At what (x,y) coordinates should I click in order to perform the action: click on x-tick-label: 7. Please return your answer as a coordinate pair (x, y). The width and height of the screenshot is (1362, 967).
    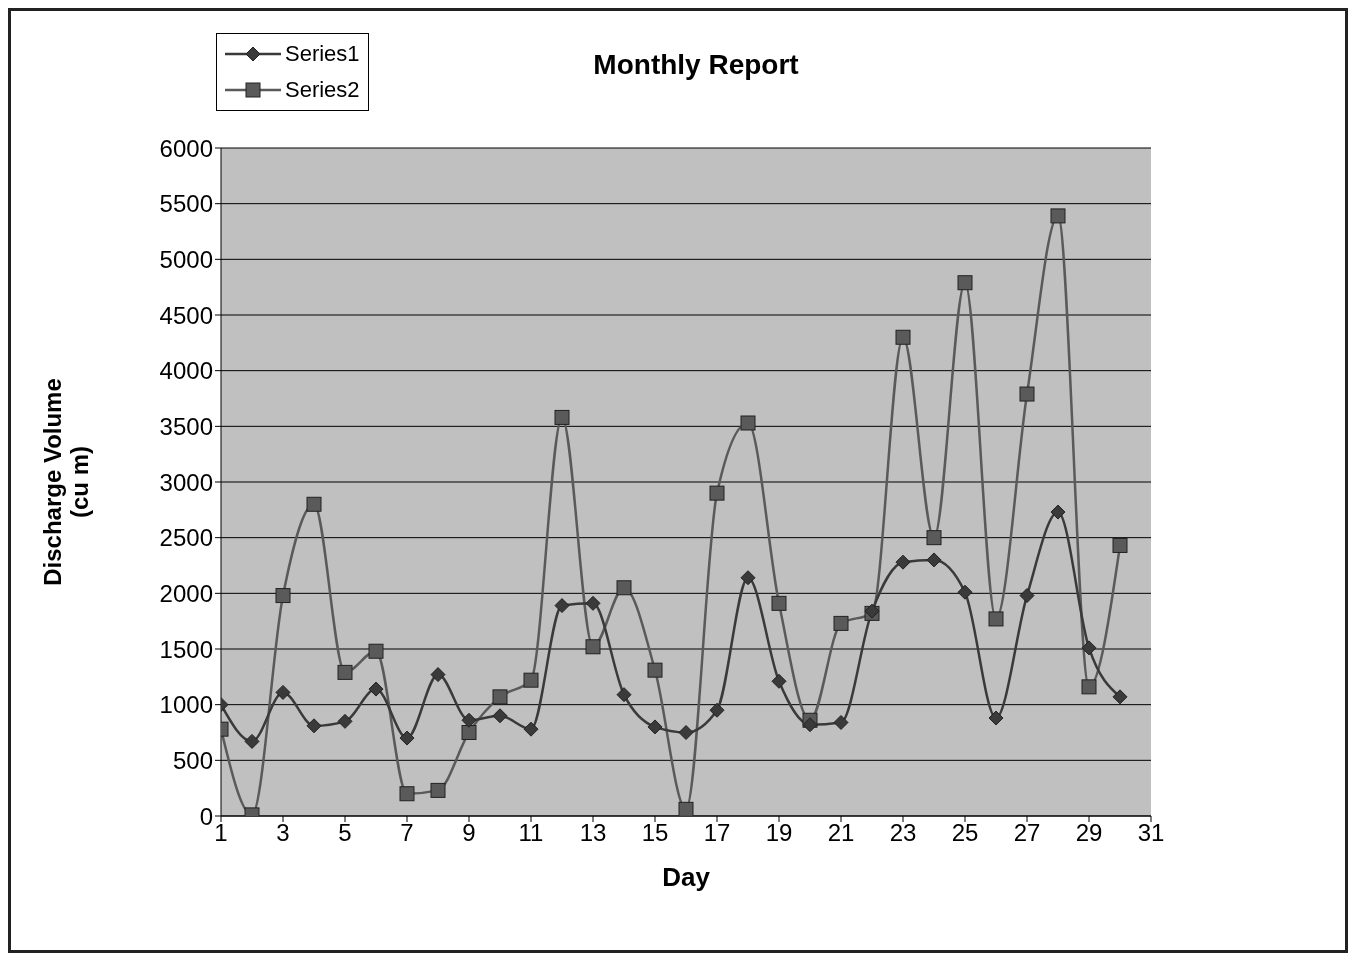
    Looking at the image, I should click on (407, 833).